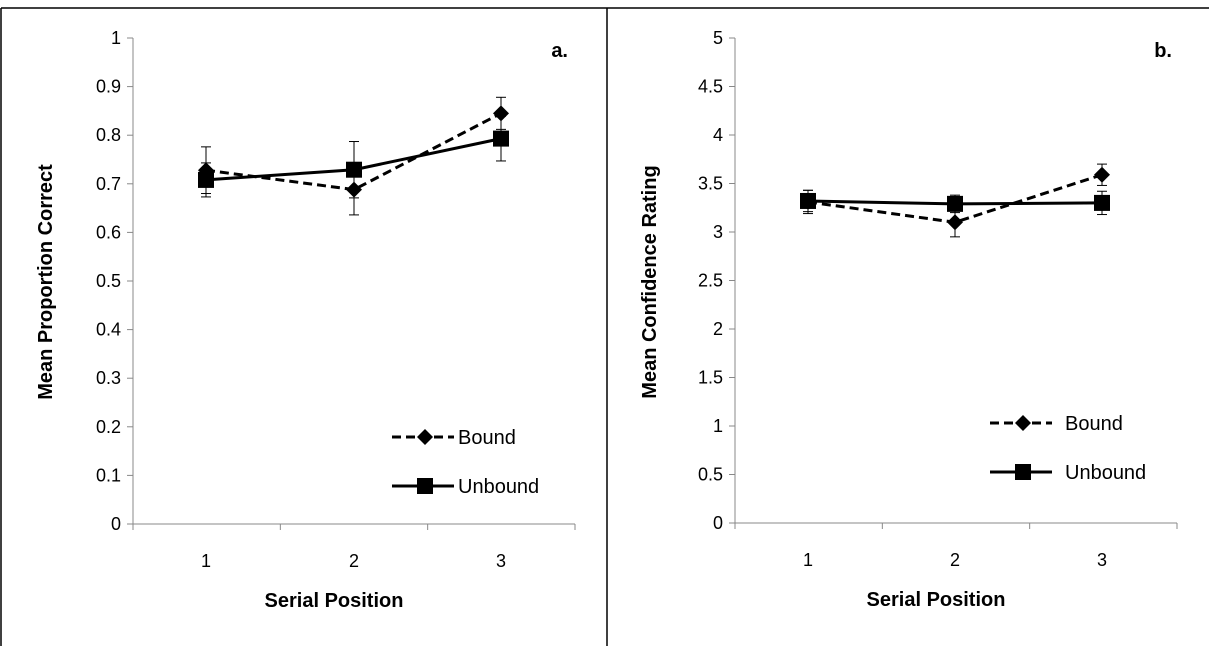 The image size is (1209, 651). What do you see at coordinates (108, 135) in the screenshot?
I see `y-tick-label: 0.8` at bounding box center [108, 135].